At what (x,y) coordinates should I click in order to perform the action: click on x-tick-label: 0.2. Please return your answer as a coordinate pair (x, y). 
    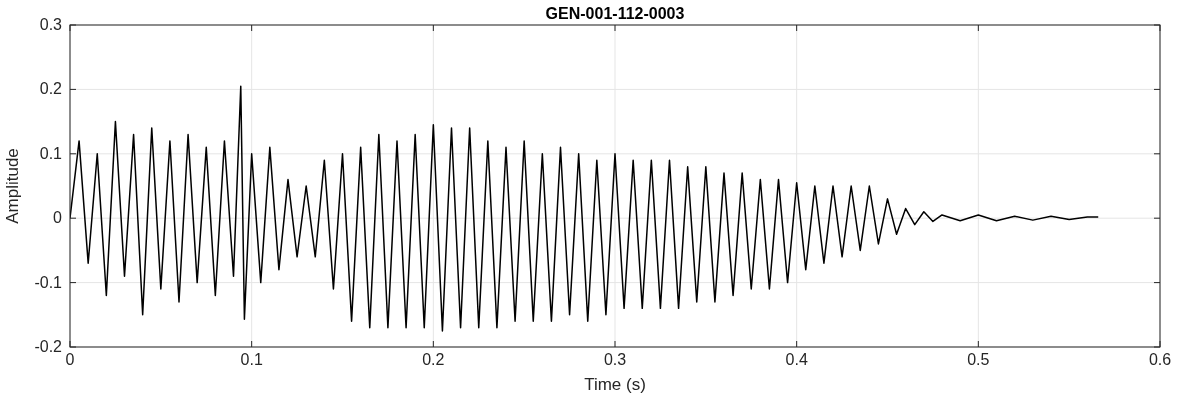
    Looking at the image, I should click on (433, 359).